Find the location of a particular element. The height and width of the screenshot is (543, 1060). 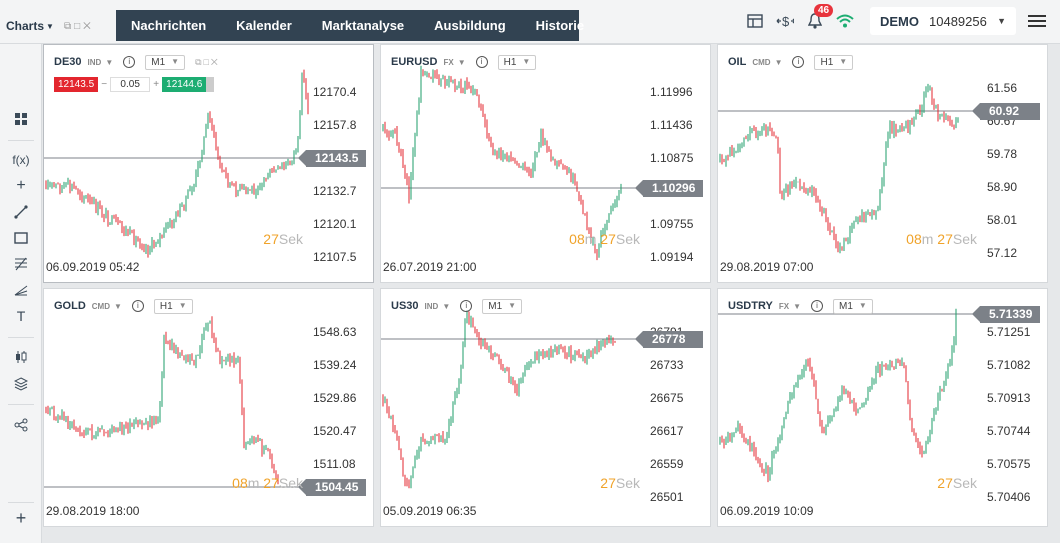

price-axis-label: 5.70913 is located at coordinates (1009, 398).